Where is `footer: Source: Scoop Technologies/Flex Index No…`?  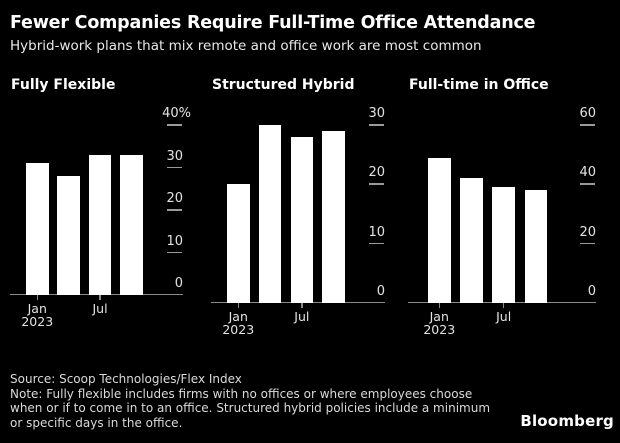 footer: Source: Scoop Technologies/Flex Index No… is located at coordinates (250, 401).